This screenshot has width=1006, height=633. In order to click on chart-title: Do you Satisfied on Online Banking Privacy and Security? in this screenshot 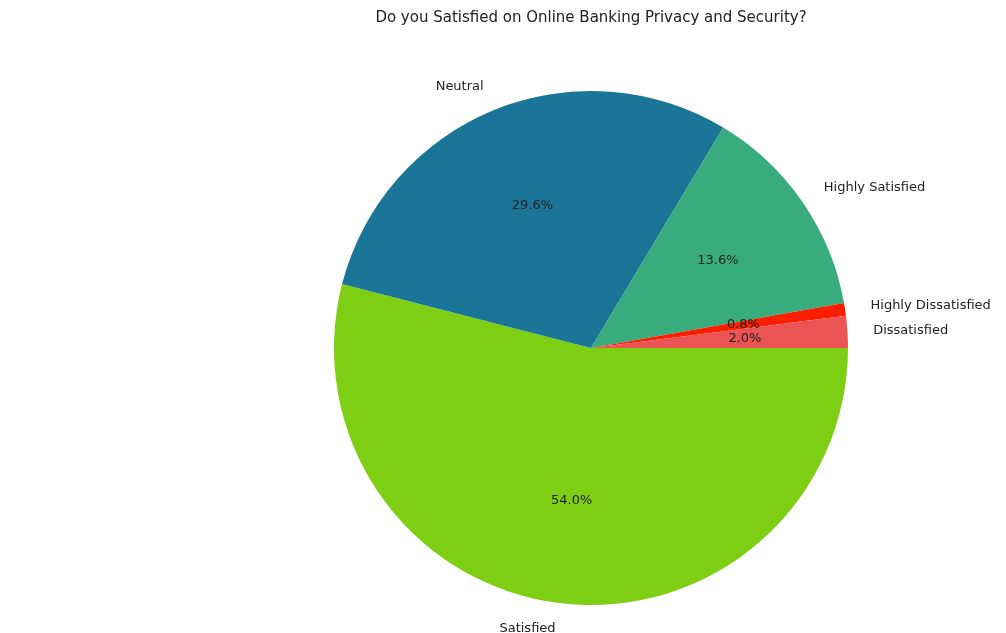, I will do `click(591, 16)`.